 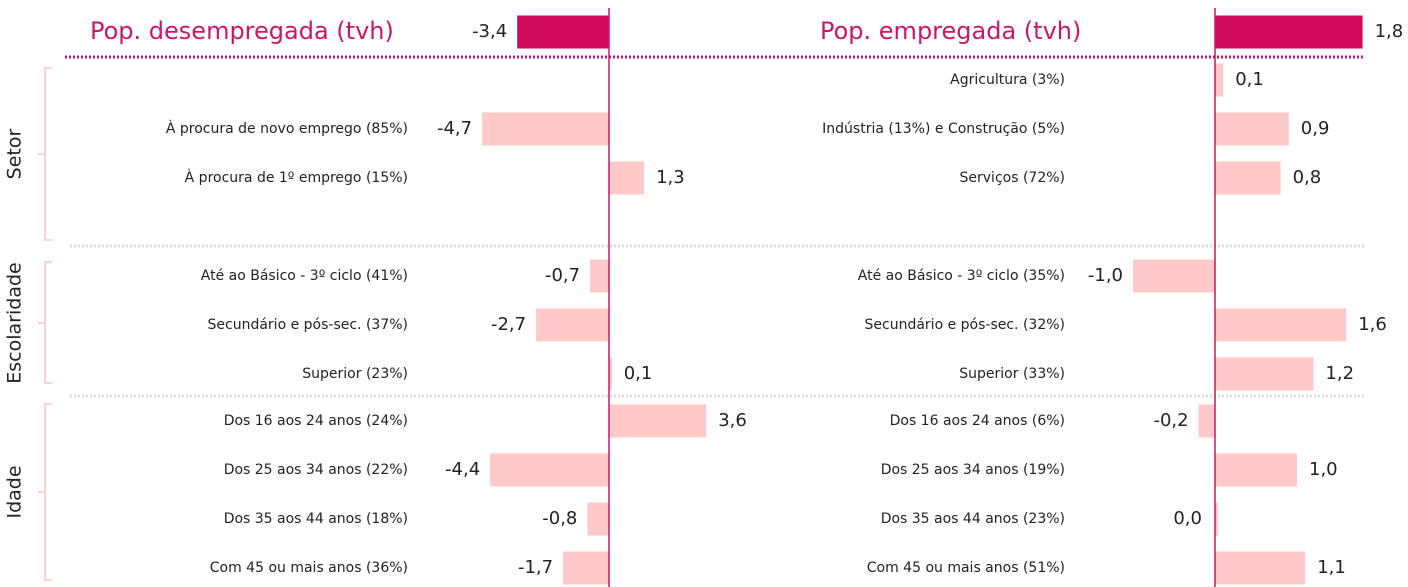 I want to click on headline-label: -3,4, so click(x=489, y=31).